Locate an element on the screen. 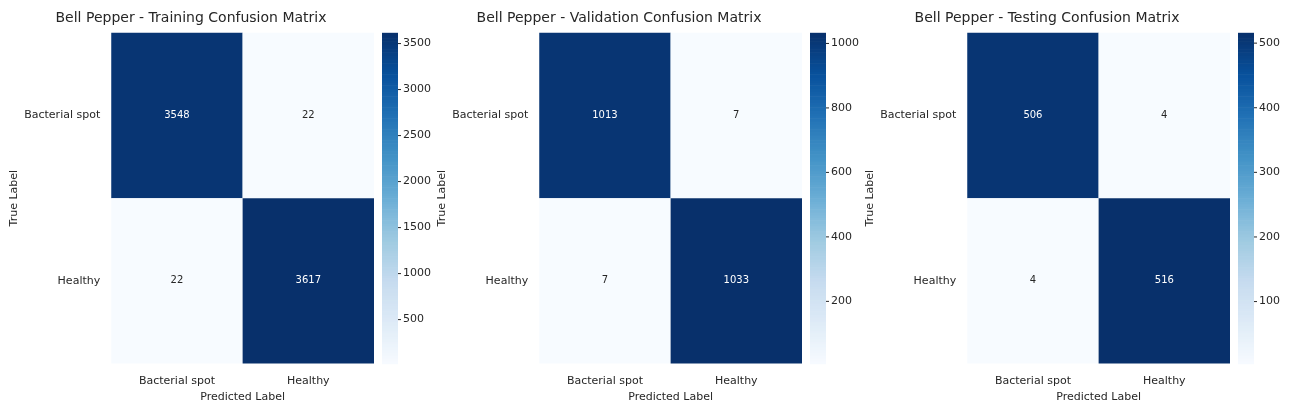 The image size is (1301, 412). color-bar-label: 800 is located at coordinates (841, 107).